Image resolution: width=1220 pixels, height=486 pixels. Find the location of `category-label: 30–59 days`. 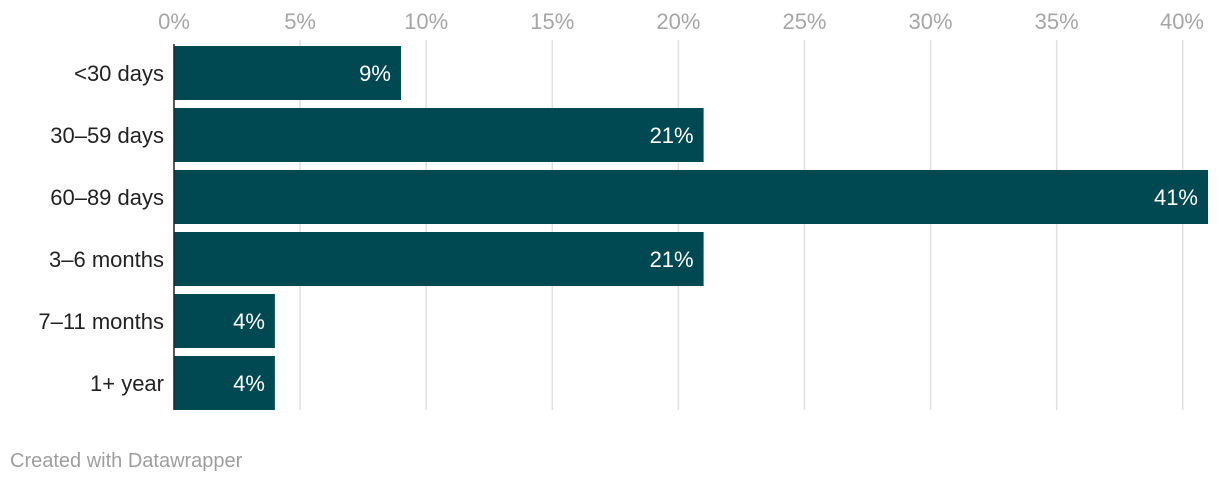

category-label: 30–59 days is located at coordinates (107, 135).